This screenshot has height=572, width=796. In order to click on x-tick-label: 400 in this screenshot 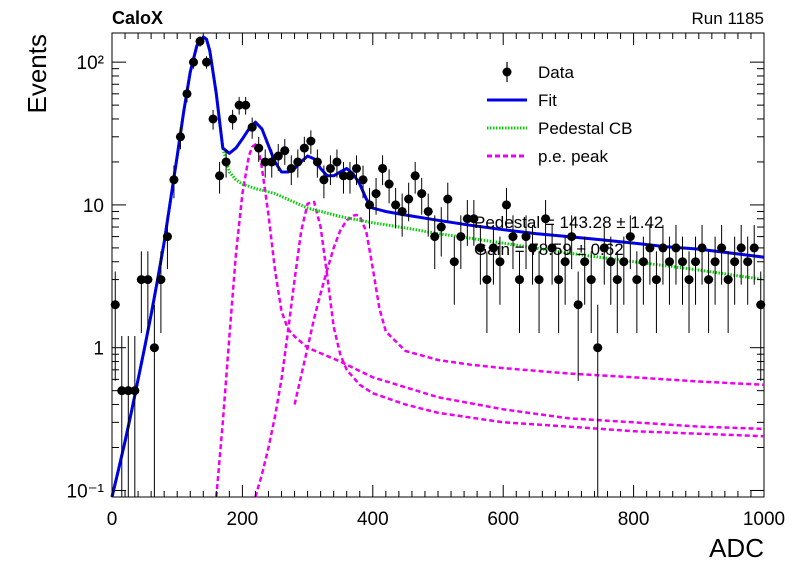, I will do `click(373, 519)`.